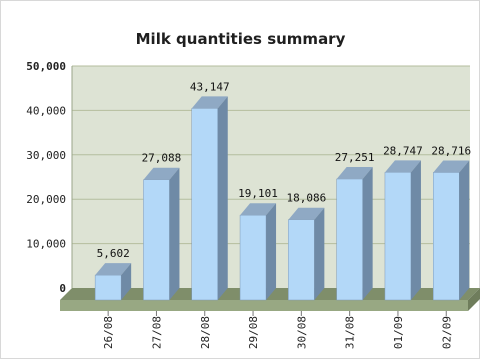 The image size is (481, 360). Describe the element at coordinates (451, 151) in the screenshot. I see `value-label: 28,716` at that location.